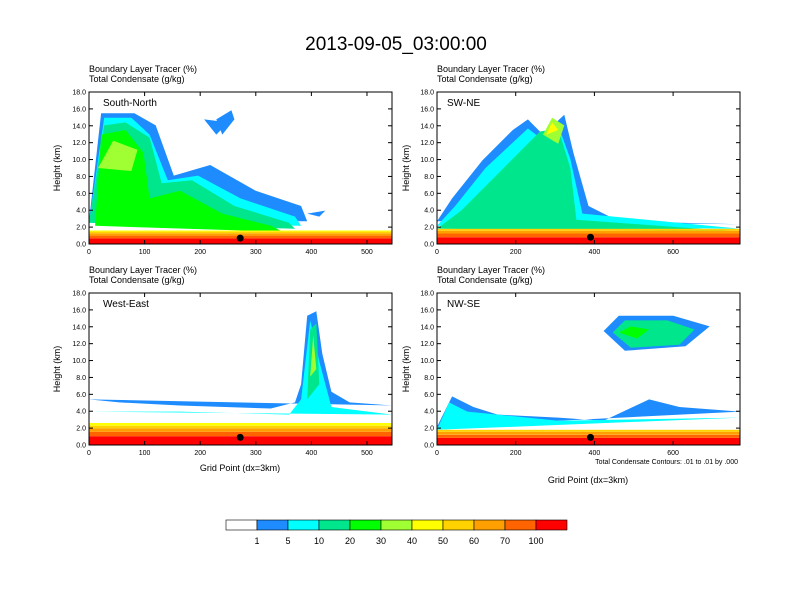 This screenshot has height=612, width=792. Describe the element at coordinates (381, 541) in the screenshot. I see `colorbar-label: 30` at that location.